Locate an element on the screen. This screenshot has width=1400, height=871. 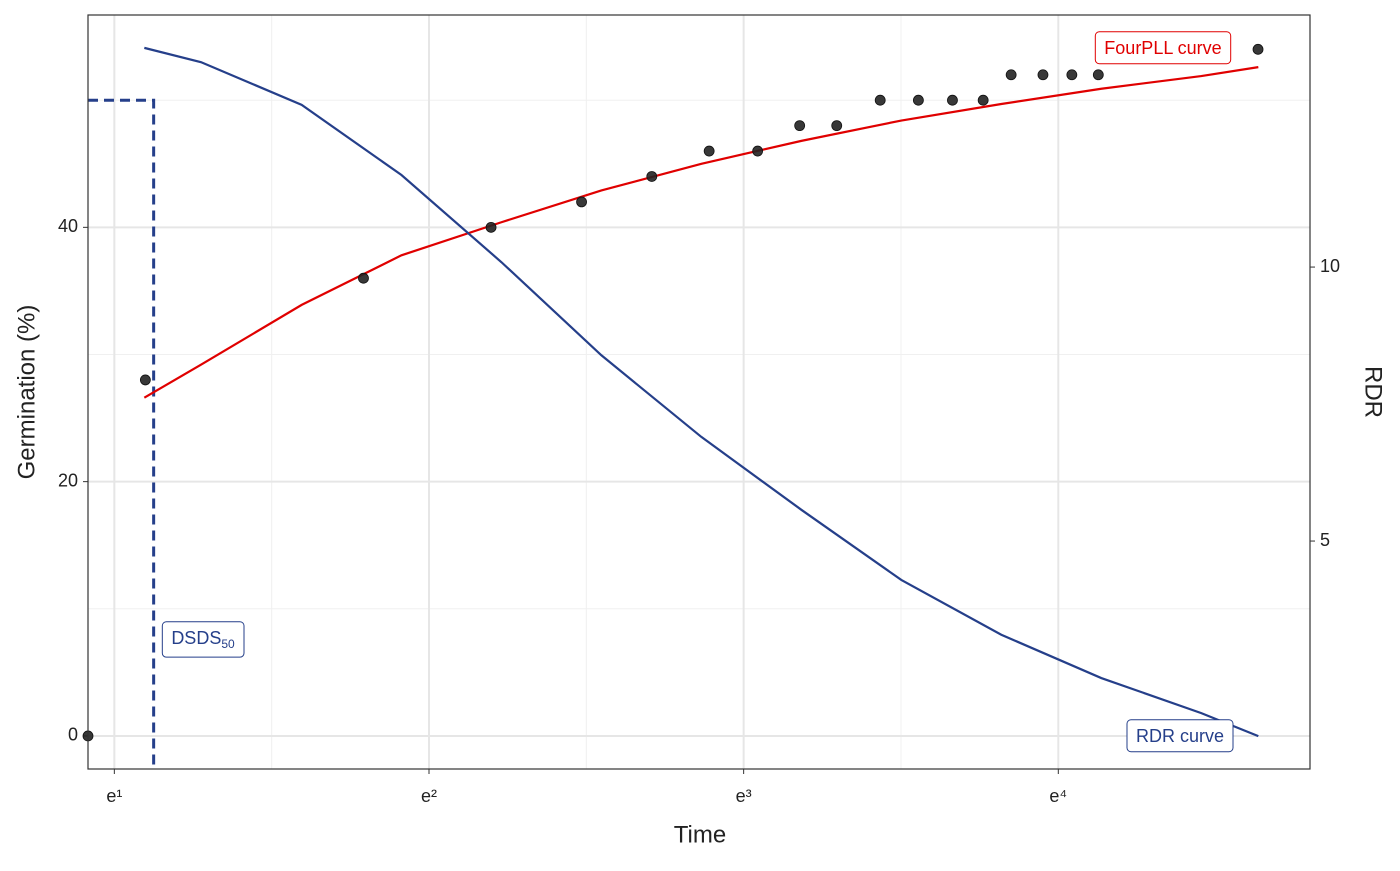
x-tick-label: e² is located at coordinates (429, 796).